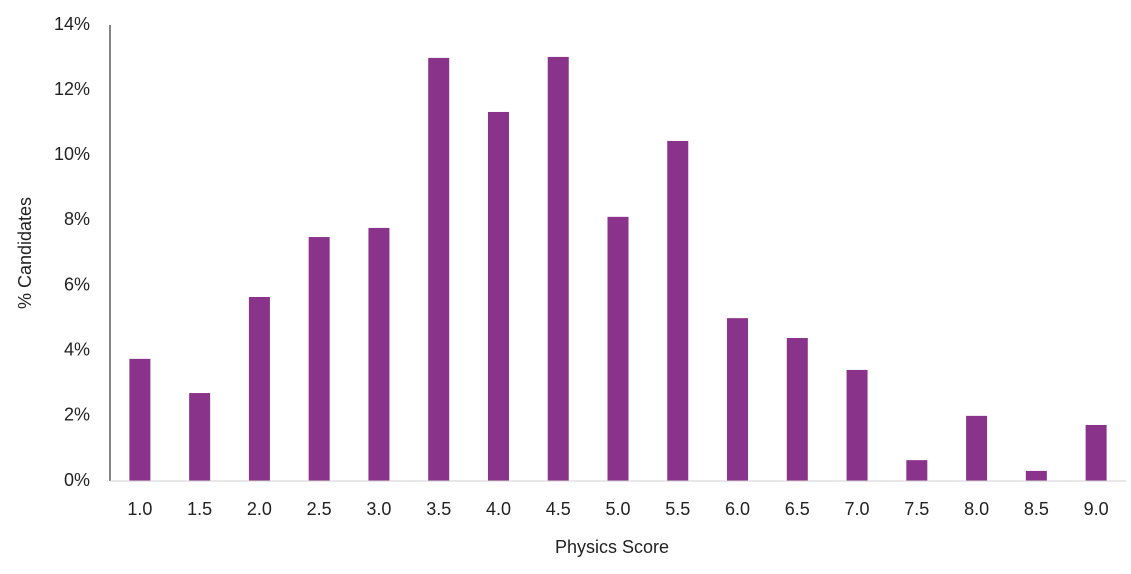 The image size is (1131, 574). What do you see at coordinates (916, 509) in the screenshot?
I see `x-tick-label: 7.5` at bounding box center [916, 509].